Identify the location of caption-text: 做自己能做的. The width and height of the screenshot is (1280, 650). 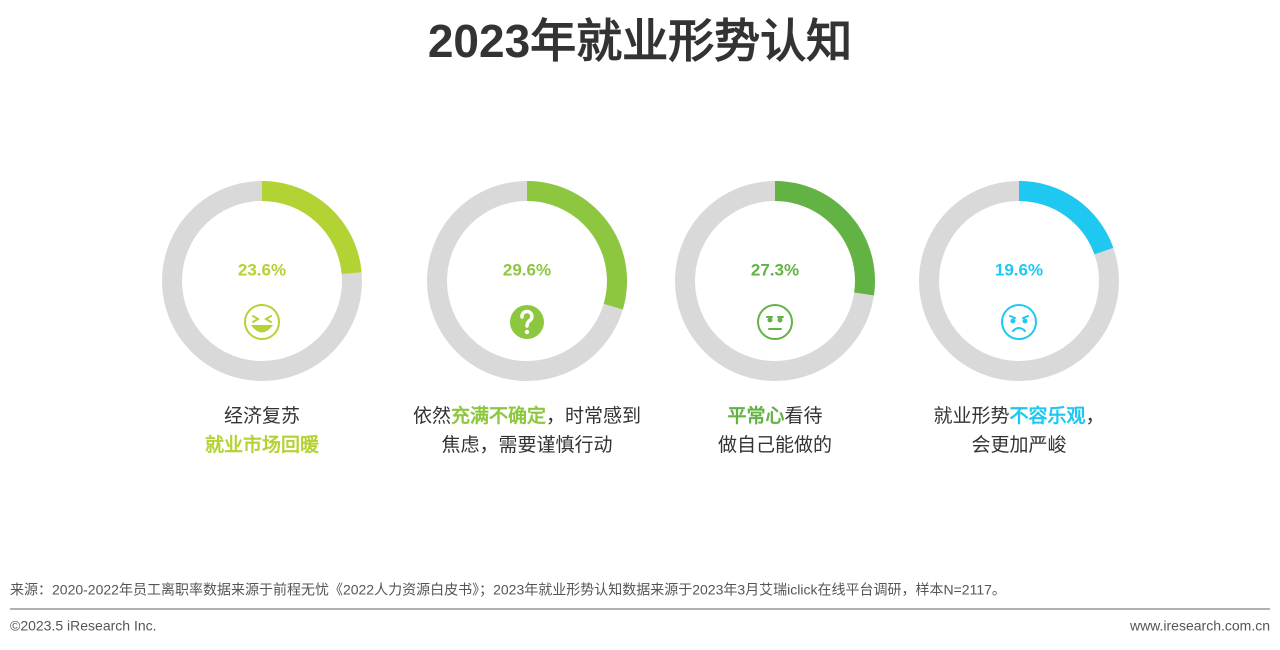
(775, 445).